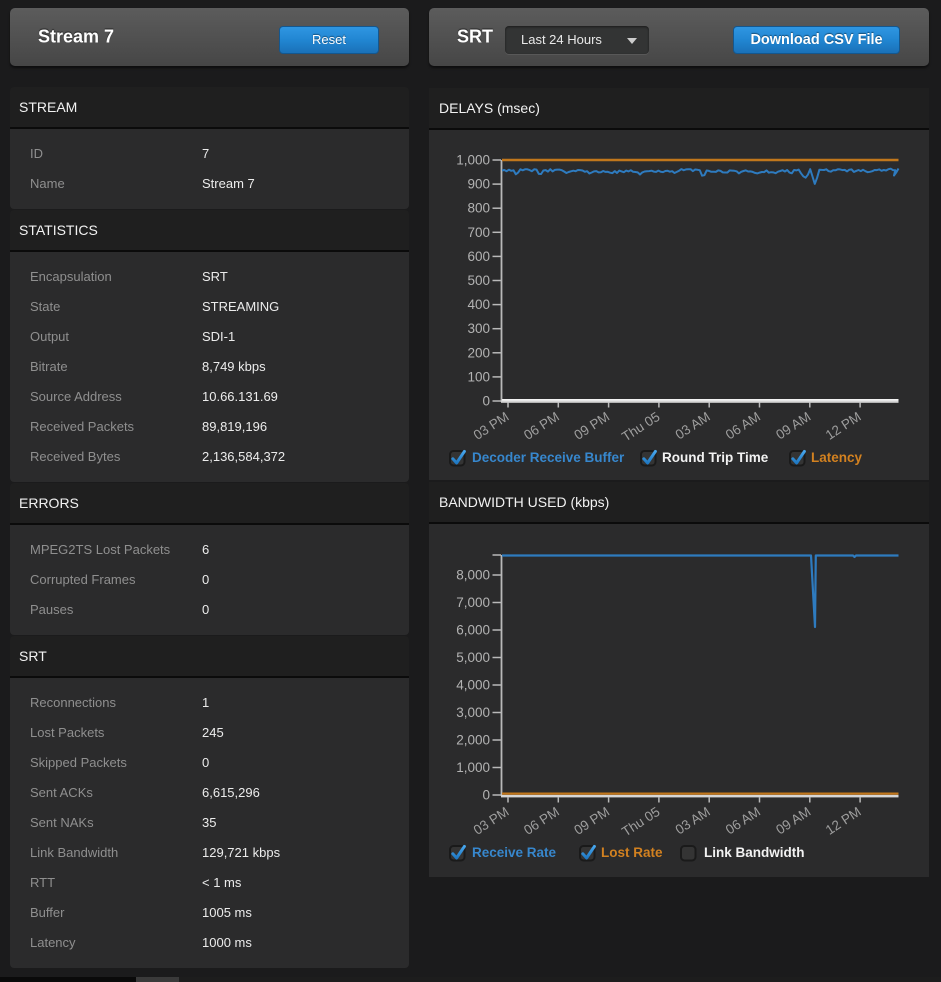 The height and width of the screenshot is (982, 941). What do you see at coordinates (473, 630) in the screenshot?
I see `svg-text: 6,000` at bounding box center [473, 630].